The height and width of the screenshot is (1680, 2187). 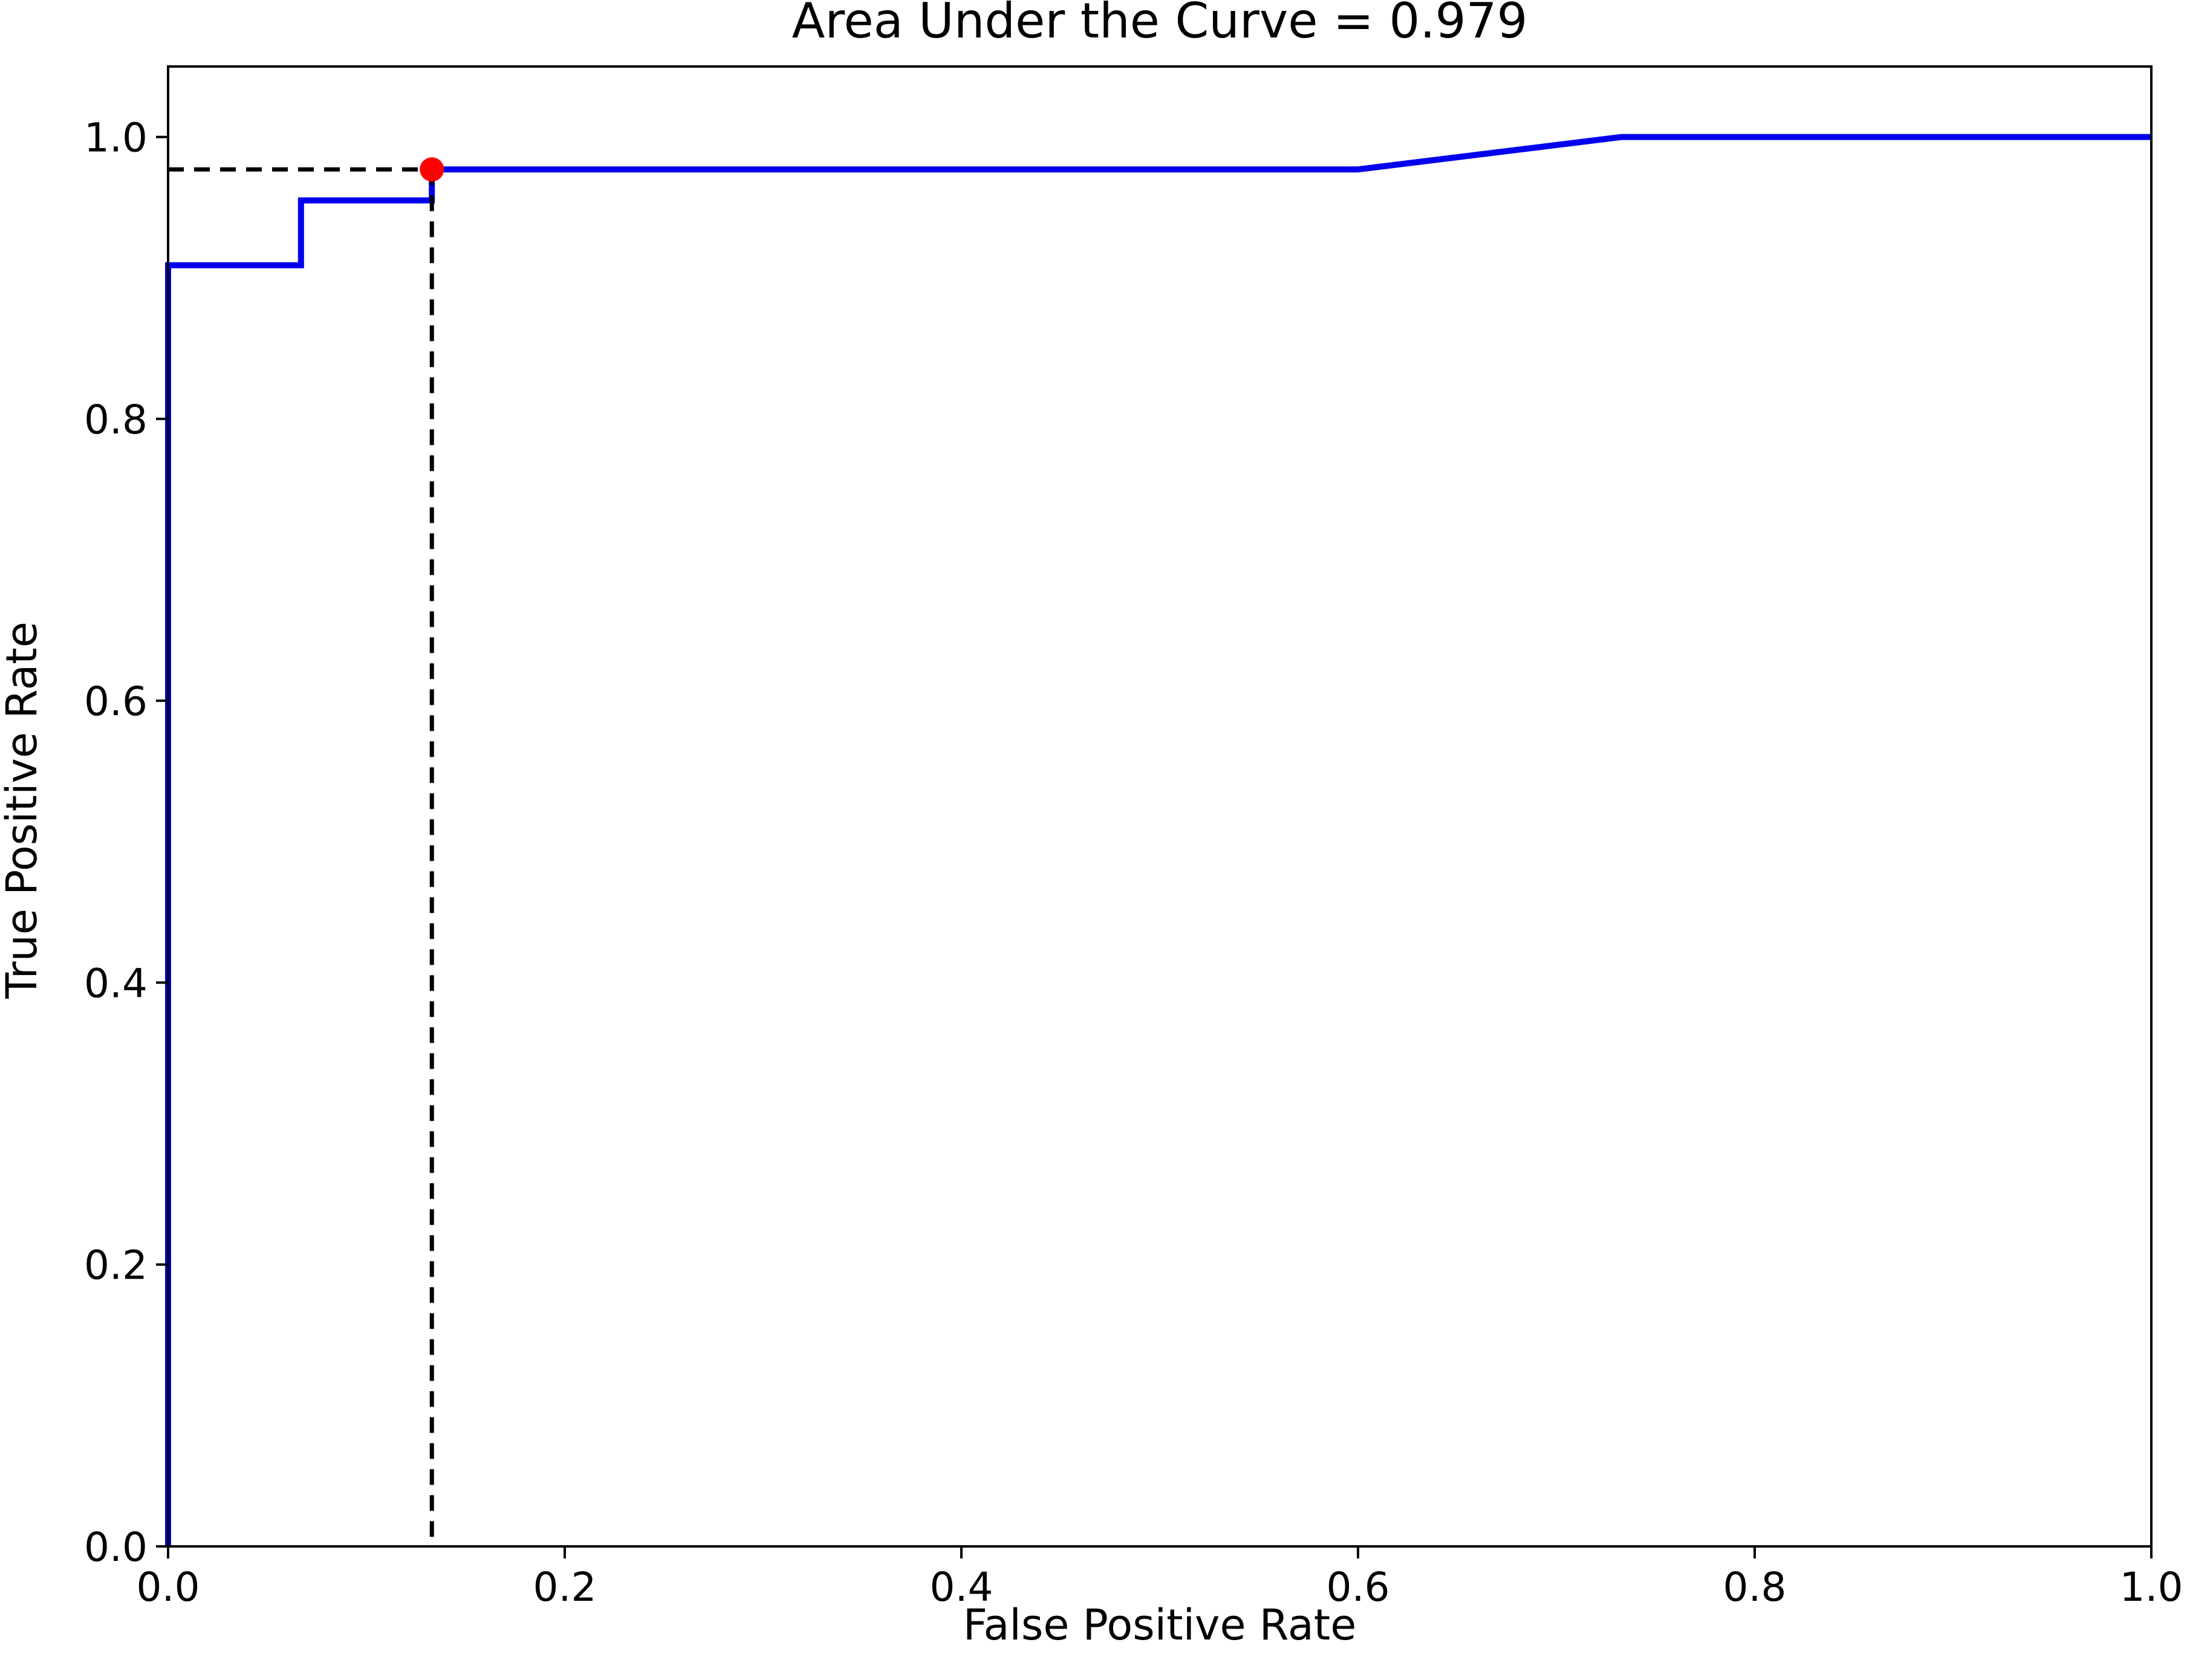 What do you see at coordinates (116, 983) in the screenshot?
I see `y-axis-tick-label: 0.4` at bounding box center [116, 983].